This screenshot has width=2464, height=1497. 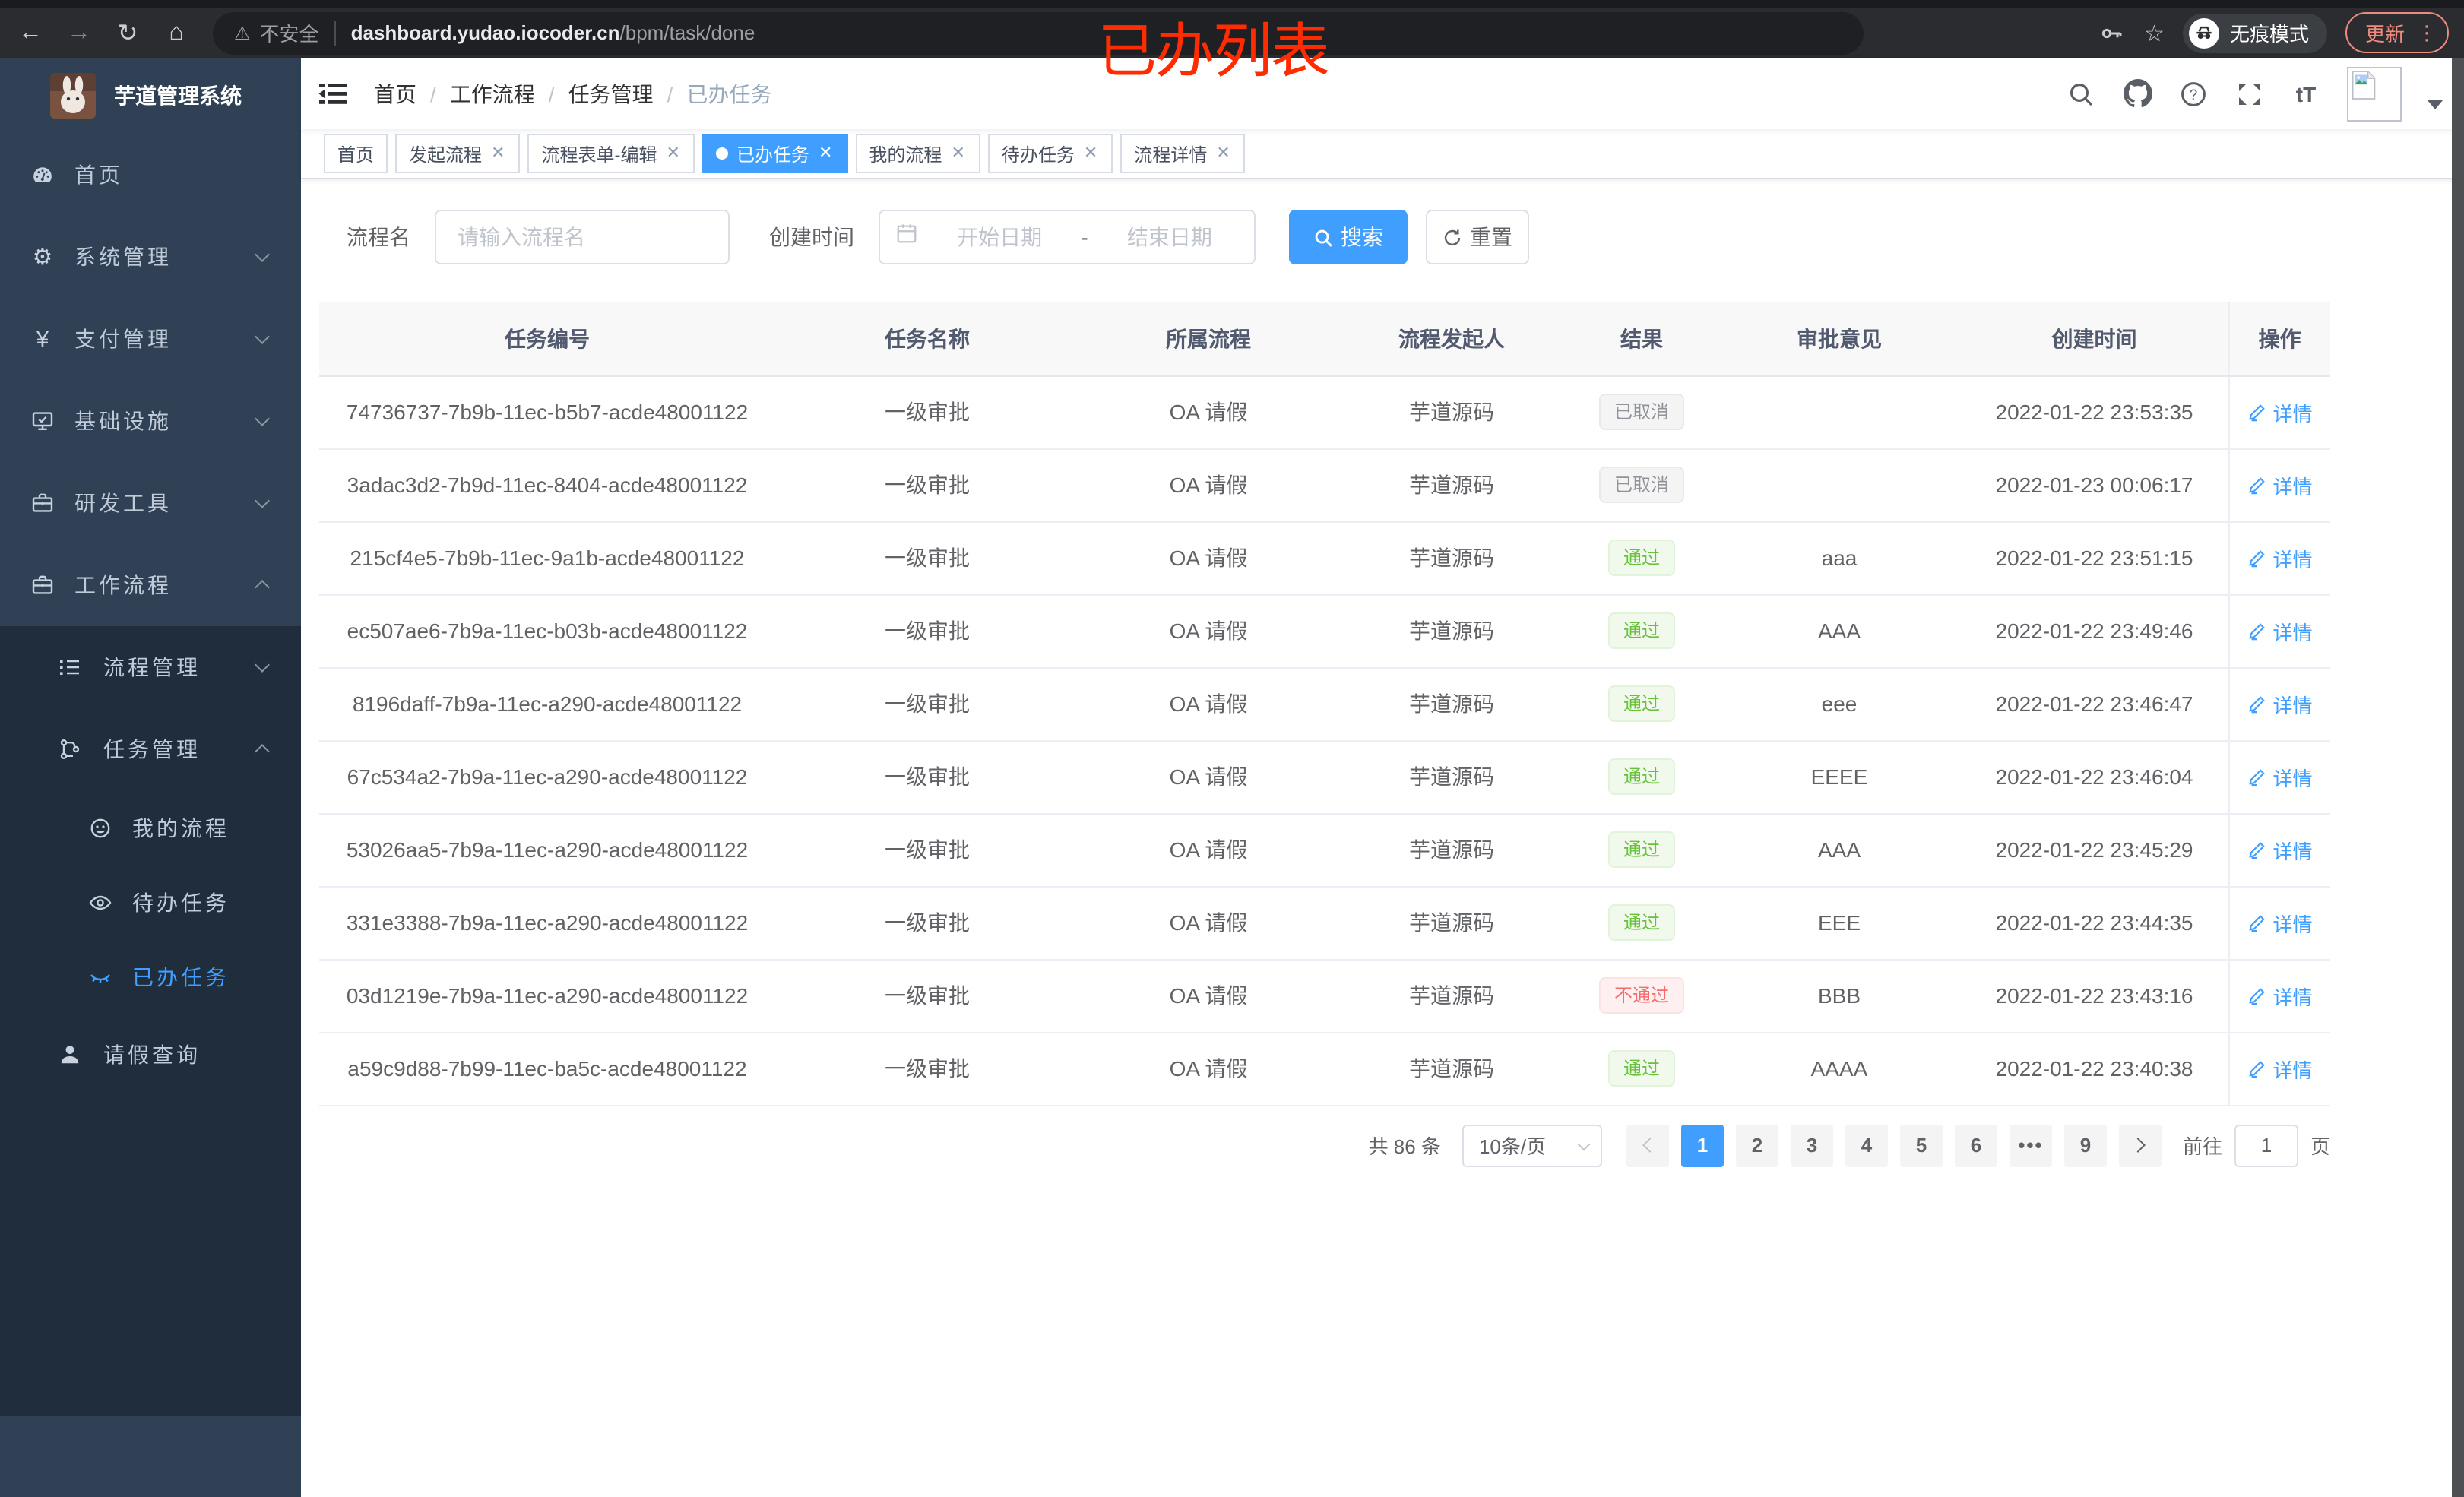 I want to click on github-icon, so click(x=2137, y=93).